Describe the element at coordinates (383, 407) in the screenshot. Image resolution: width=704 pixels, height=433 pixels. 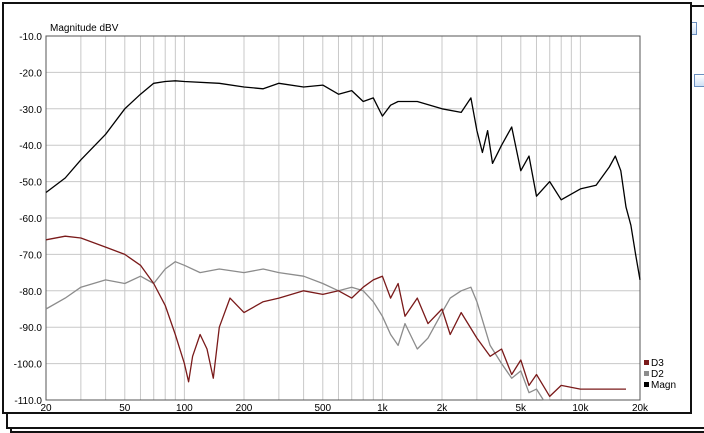
I see `x-tick-label: 1k` at that location.